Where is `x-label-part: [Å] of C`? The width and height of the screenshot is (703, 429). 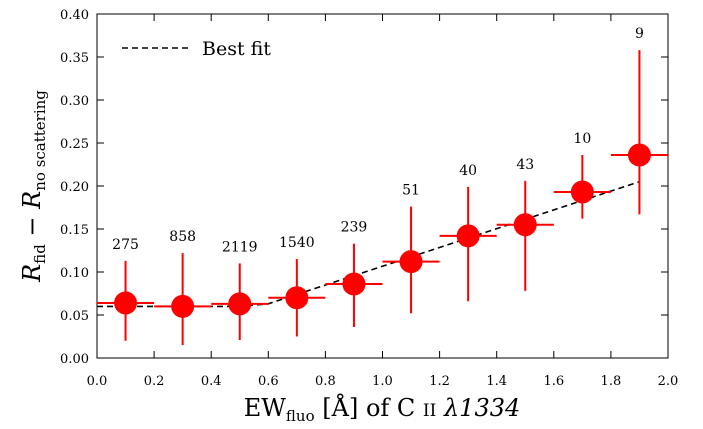
x-label-part: [Å] of C is located at coordinates (369, 407).